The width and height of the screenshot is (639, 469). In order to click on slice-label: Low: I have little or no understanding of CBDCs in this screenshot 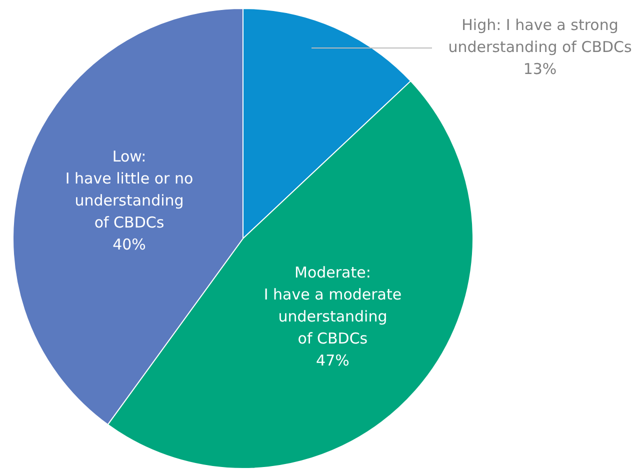, I will do `click(129, 189)`.